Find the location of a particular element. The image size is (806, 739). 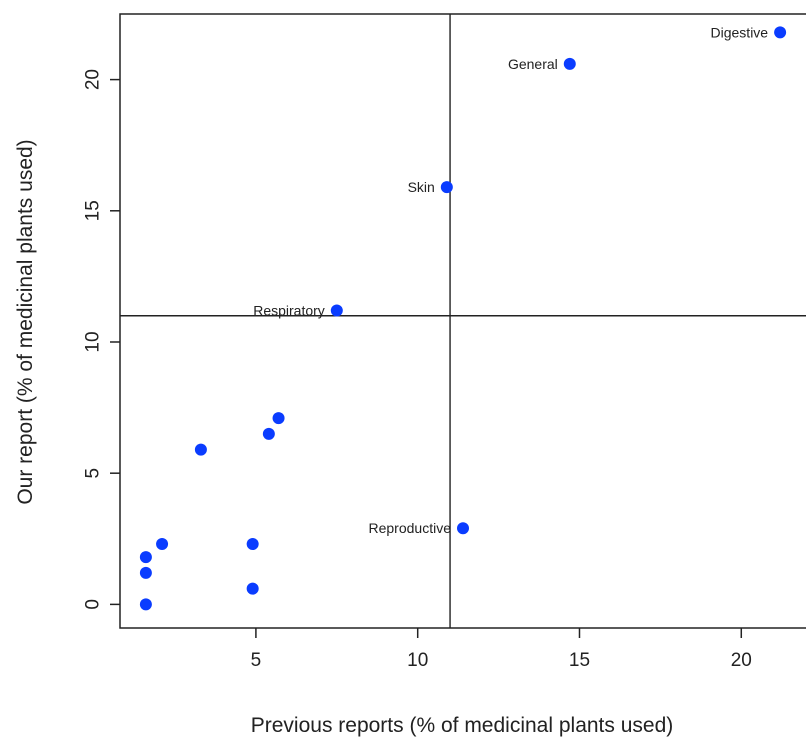

y-tick-label: 5 is located at coordinates (93, 473).